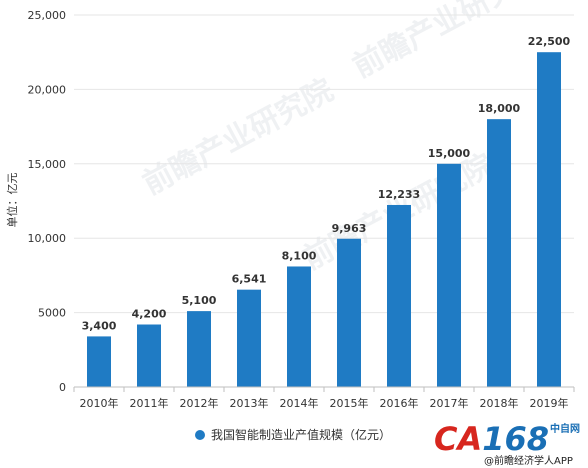 This screenshot has width=588, height=468. Describe the element at coordinates (491, 439) in the screenshot. I see `ca168-logo-text: CA168` at that location.